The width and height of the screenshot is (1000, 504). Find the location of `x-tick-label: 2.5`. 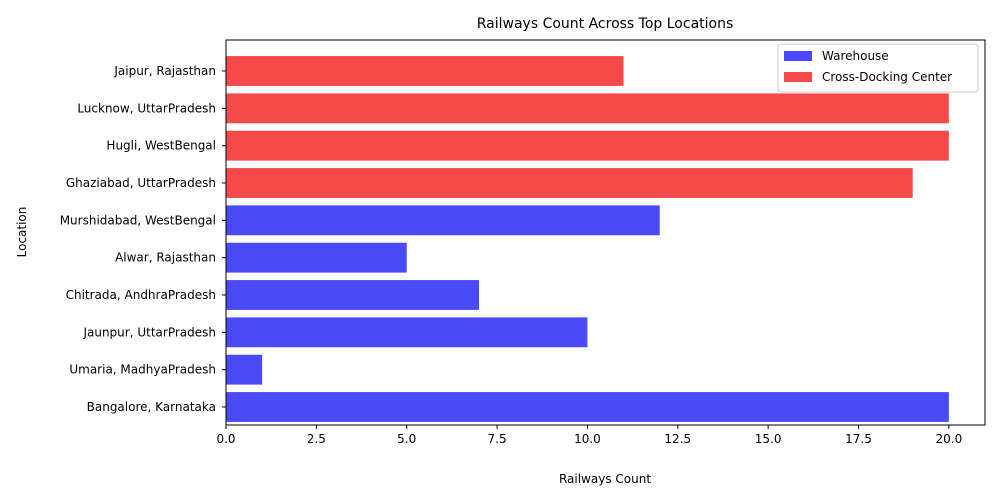

x-tick-label: 2.5 is located at coordinates (316, 439).